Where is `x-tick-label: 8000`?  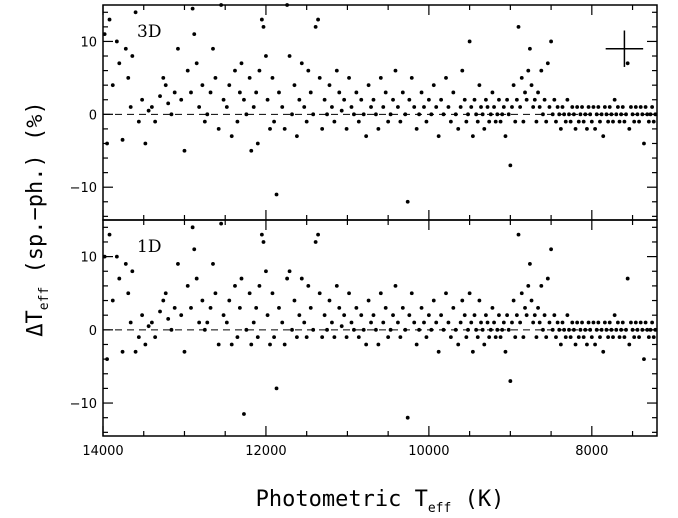
x-tick-label: 8000 is located at coordinates (591, 451).